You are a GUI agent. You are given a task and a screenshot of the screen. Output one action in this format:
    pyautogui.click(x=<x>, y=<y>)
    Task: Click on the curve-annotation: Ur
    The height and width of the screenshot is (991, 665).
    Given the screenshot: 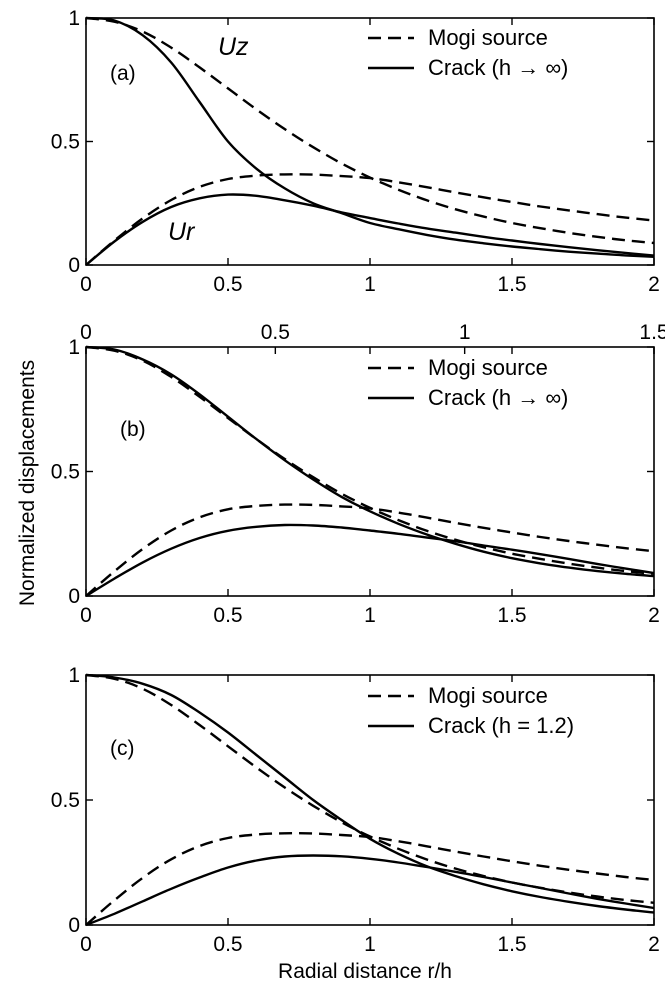 What is the action you would take?
    pyautogui.click(x=182, y=232)
    